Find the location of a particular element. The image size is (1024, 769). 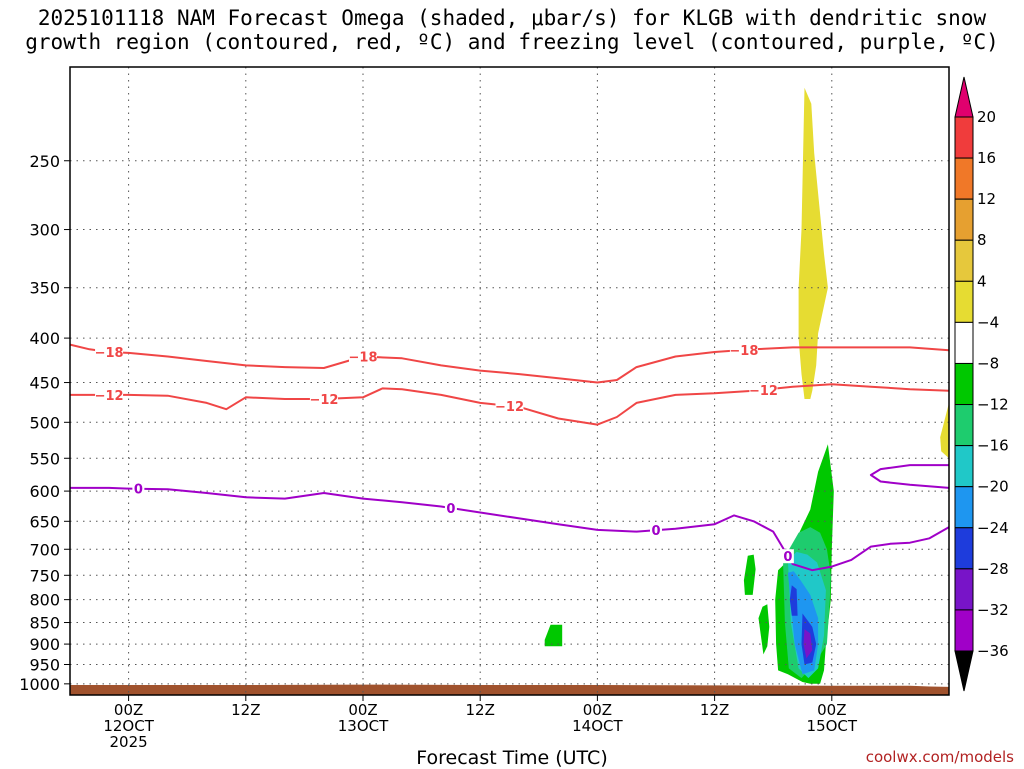

shade-omega-4-to-8-right-edge is located at coordinates (944, 430).